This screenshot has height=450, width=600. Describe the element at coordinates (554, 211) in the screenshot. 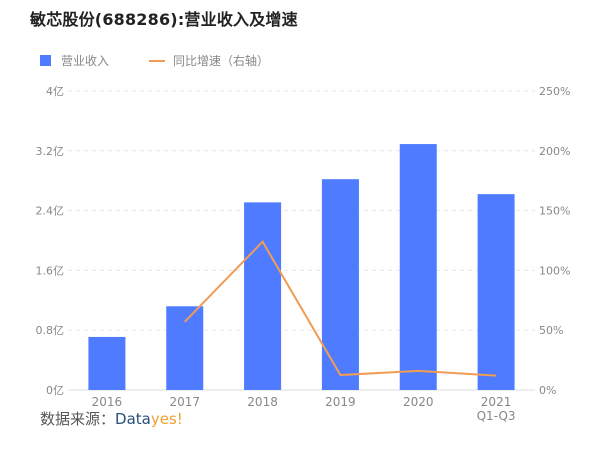

I see `right-axis-tick: 150%` at that location.